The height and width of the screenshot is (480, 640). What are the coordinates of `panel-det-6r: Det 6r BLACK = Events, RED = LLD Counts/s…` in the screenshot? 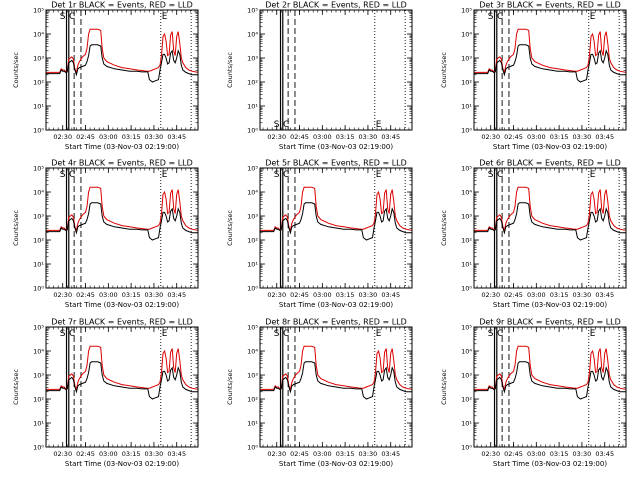 It's located at (533, 234).